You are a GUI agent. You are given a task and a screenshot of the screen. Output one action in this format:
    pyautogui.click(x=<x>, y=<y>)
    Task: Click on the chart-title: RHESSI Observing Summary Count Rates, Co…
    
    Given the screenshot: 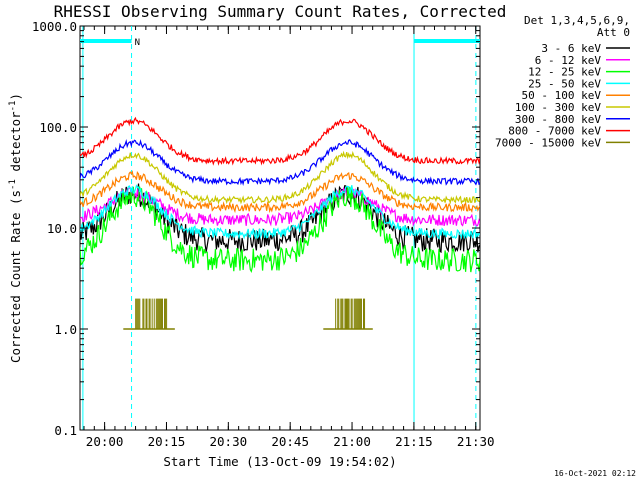 What is the action you would take?
    pyautogui.click(x=280, y=11)
    